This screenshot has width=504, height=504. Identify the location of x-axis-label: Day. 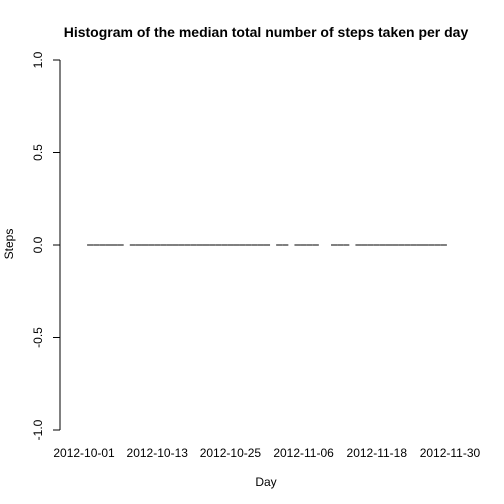
(265, 482).